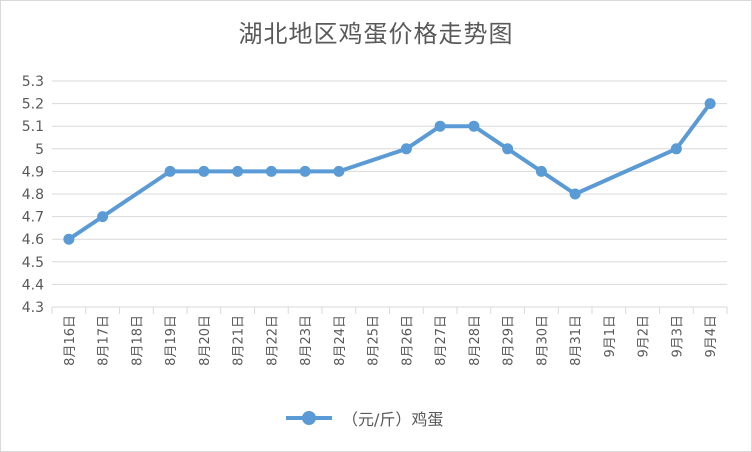  Describe the element at coordinates (509, 340) in the screenshot. I see `x-tick-label: 8月29日` at that location.